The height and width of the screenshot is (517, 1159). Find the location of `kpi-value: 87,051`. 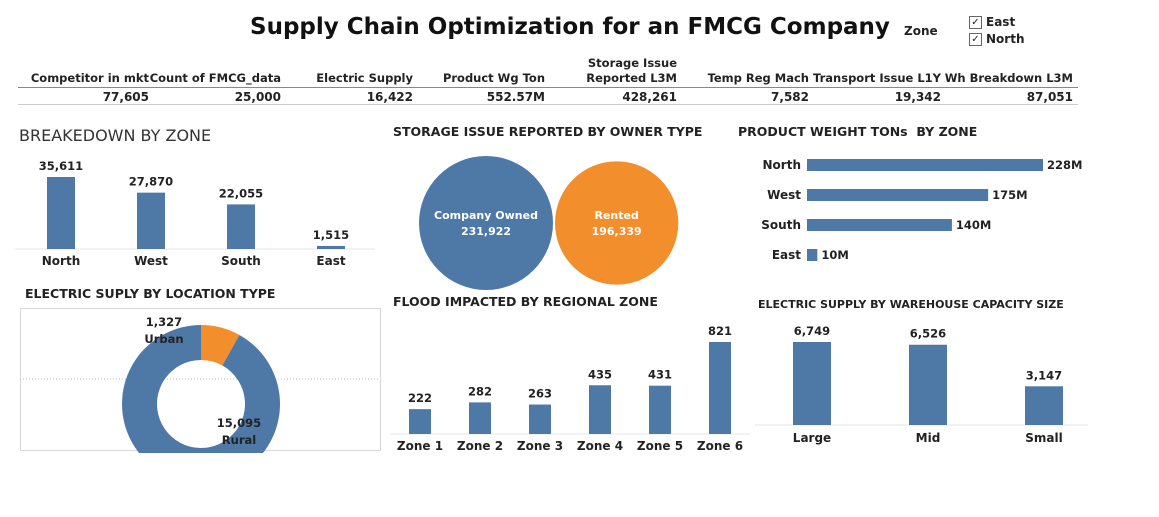

kpi-value: 87,051 is located at coordinates (1049, 97).